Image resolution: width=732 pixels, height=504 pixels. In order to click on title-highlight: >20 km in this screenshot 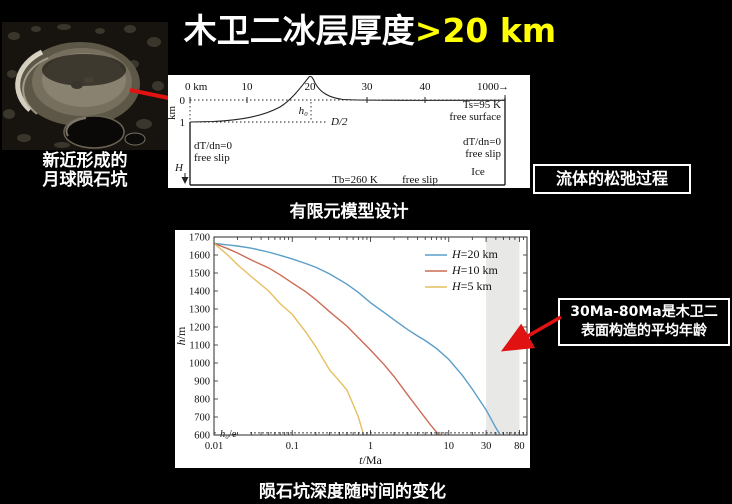, I will do `click(485, 30)`.